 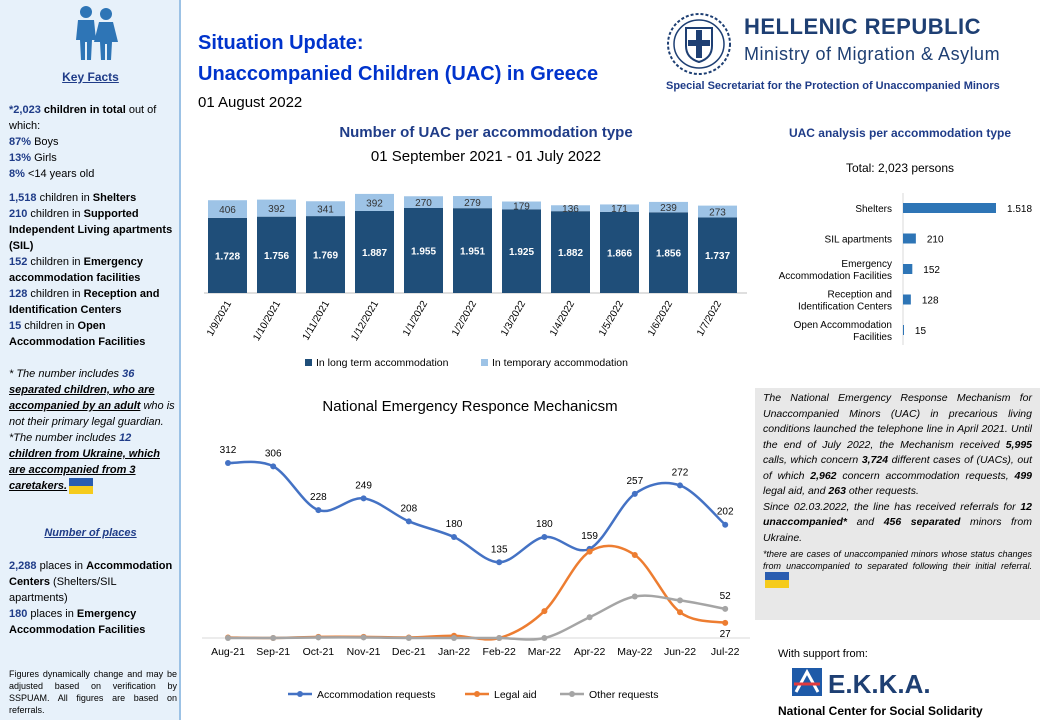 What do you see at coordinates (660, 319) in the screenshot?
I see `x-tick-label: 1/6/2022` at bounding box center [660, 319].